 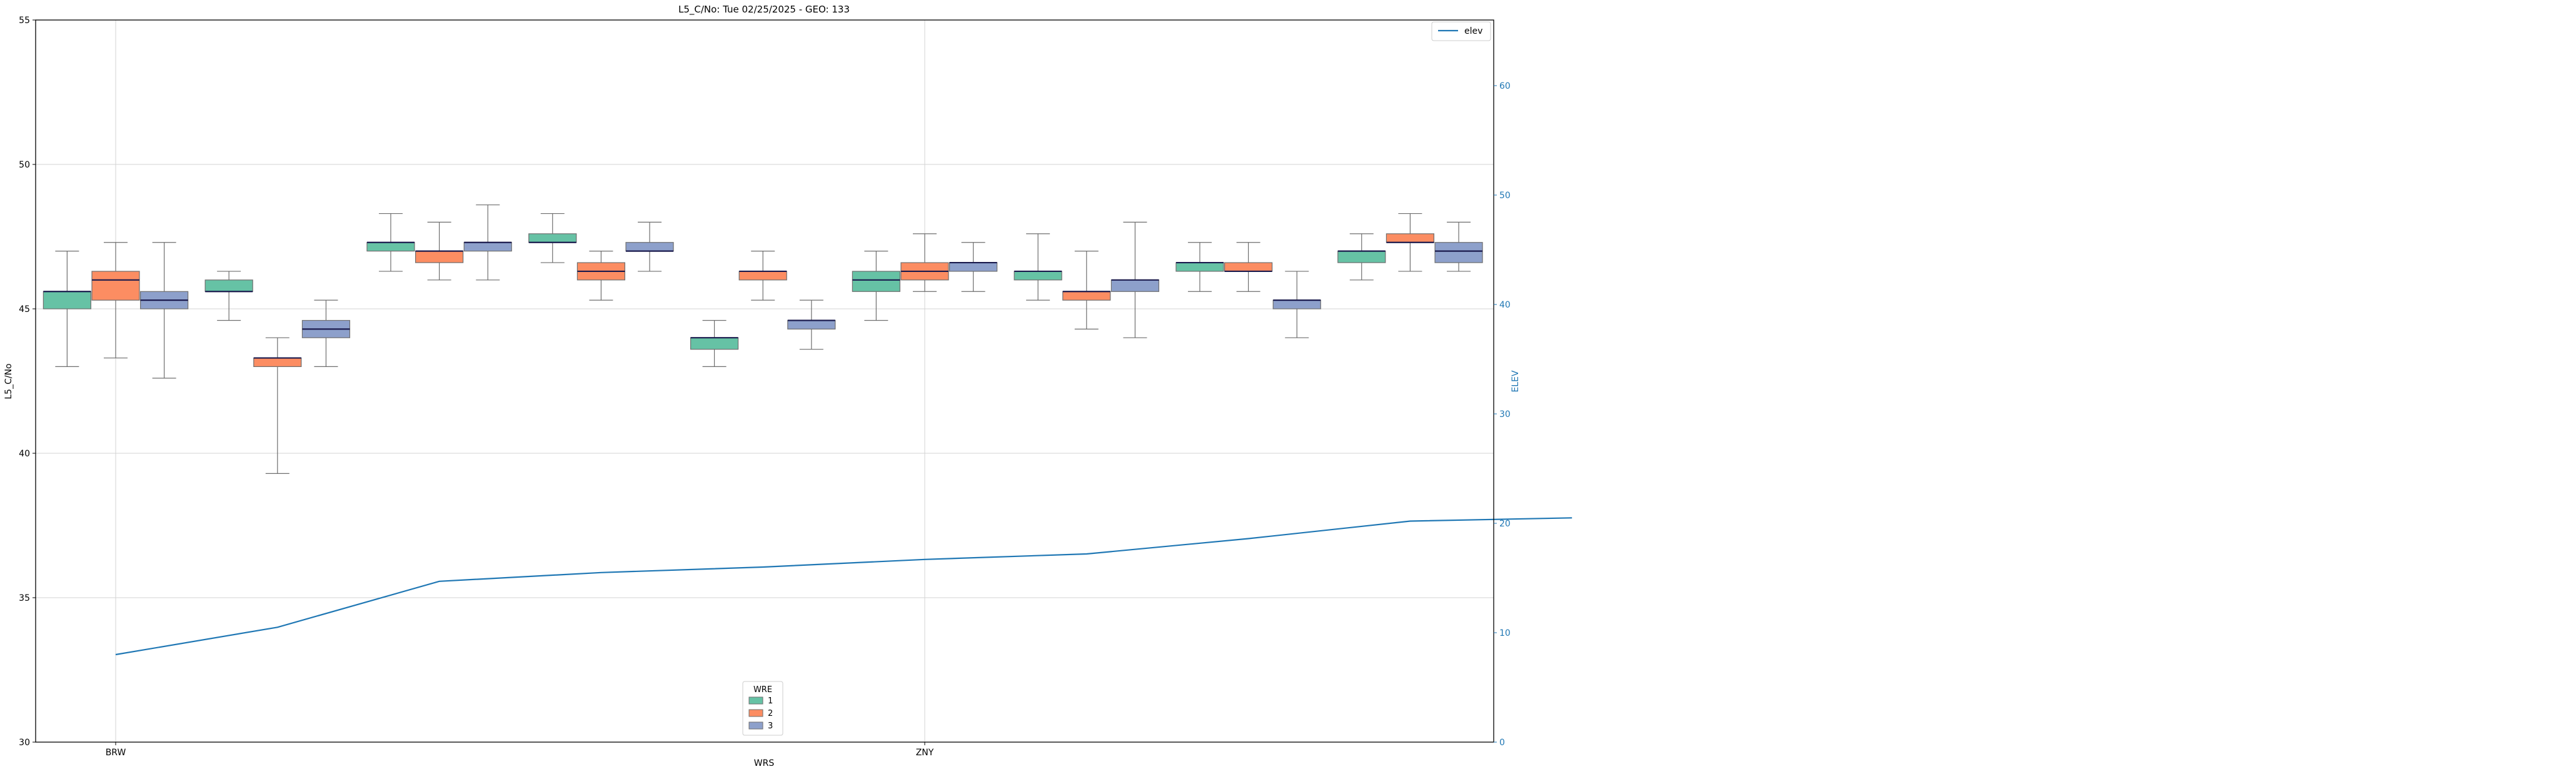 What do you see at coordinates (1516, 381) in the screenshot?
I see `y2-axis-label: ELEV` at bounding box center [1516, 381].